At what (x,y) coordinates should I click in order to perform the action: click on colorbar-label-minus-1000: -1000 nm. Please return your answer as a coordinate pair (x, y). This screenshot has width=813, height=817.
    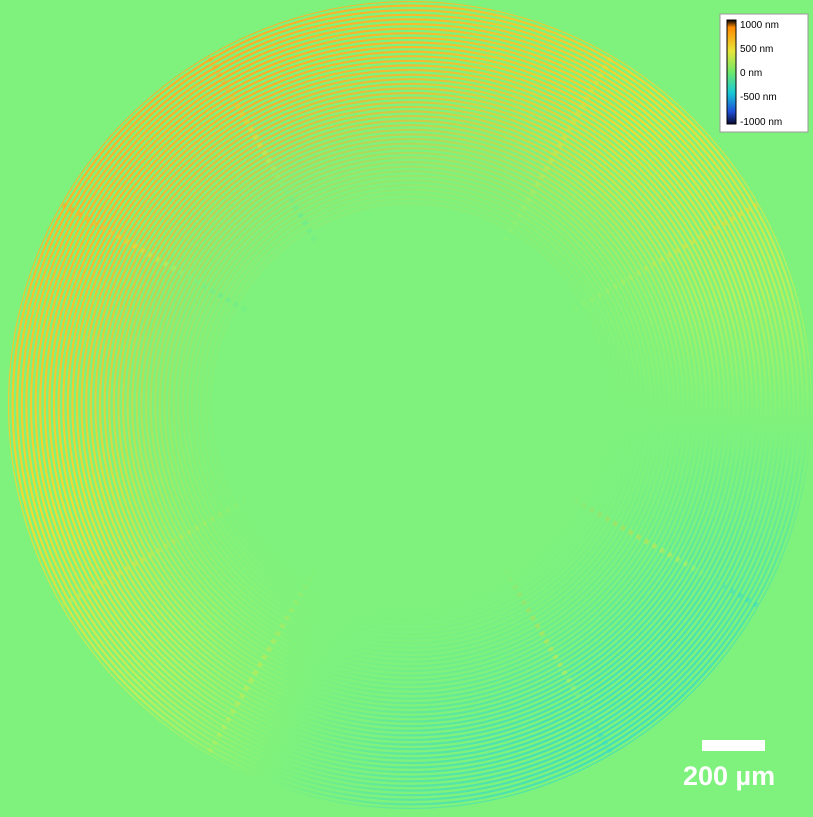
    Looking at the image, I should click on (761, 122).